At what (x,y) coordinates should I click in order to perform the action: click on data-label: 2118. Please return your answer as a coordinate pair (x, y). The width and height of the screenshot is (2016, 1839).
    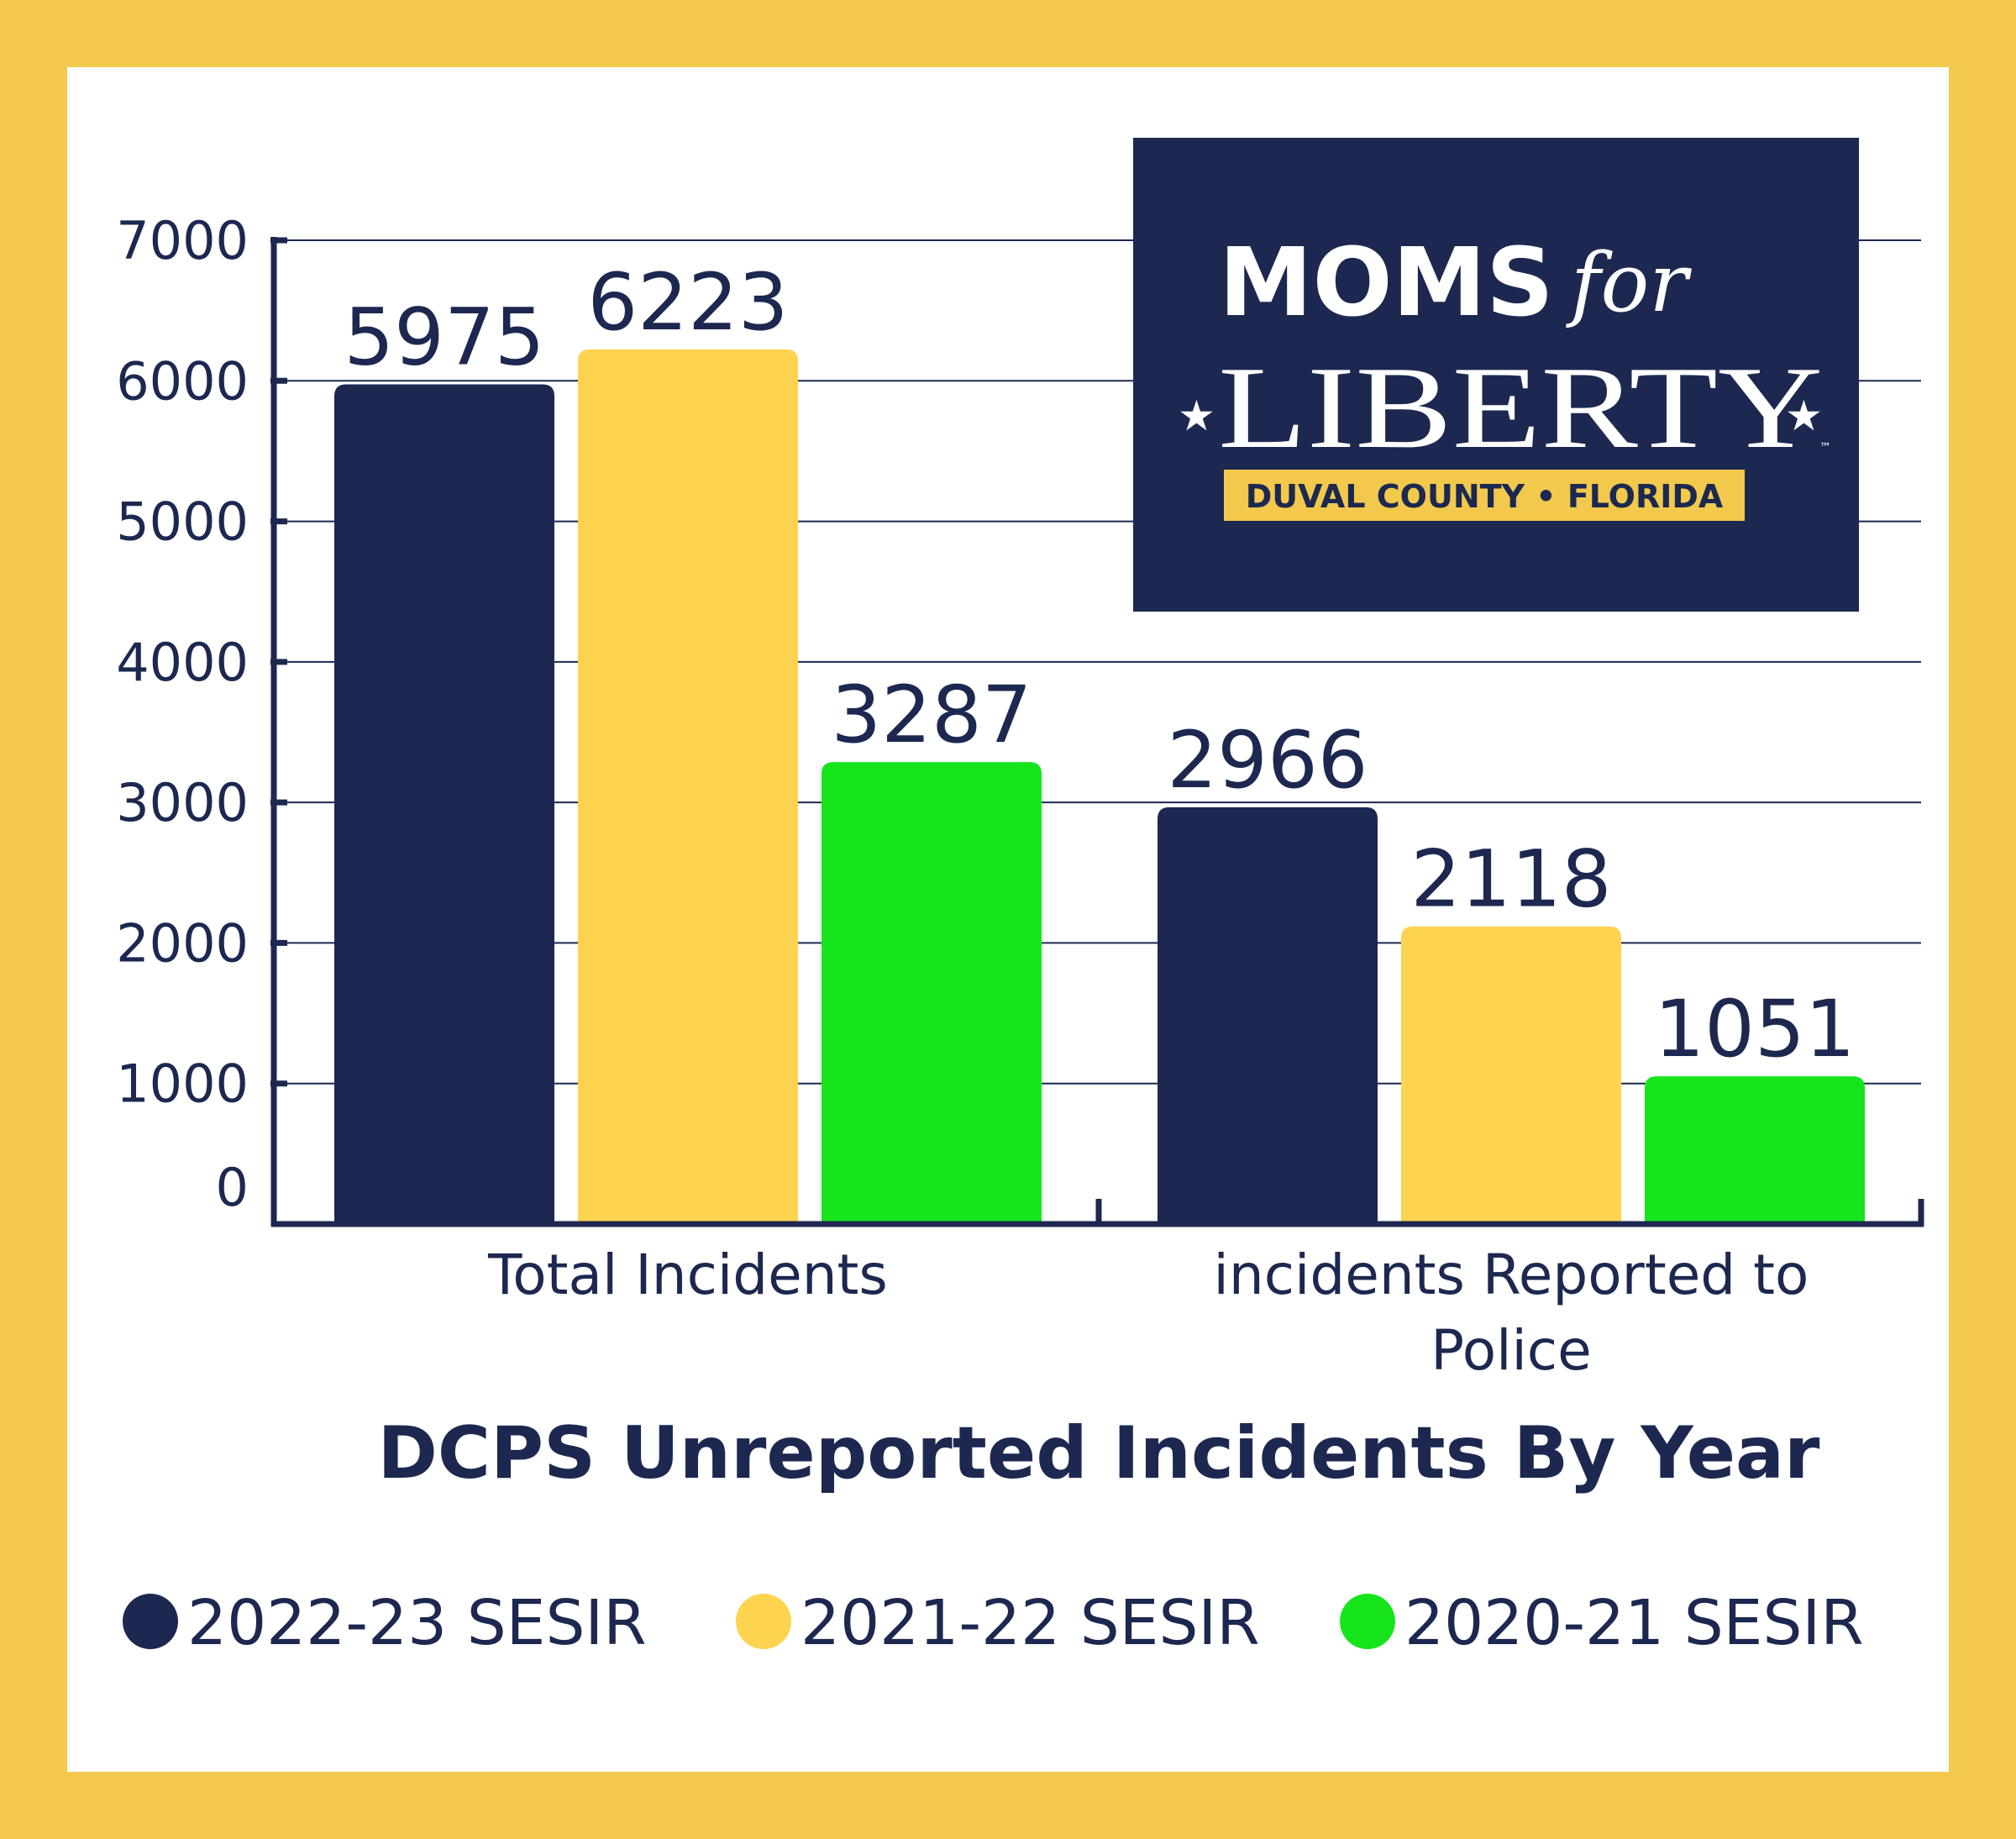
    Looking at the image, I should click on (1510, 880).